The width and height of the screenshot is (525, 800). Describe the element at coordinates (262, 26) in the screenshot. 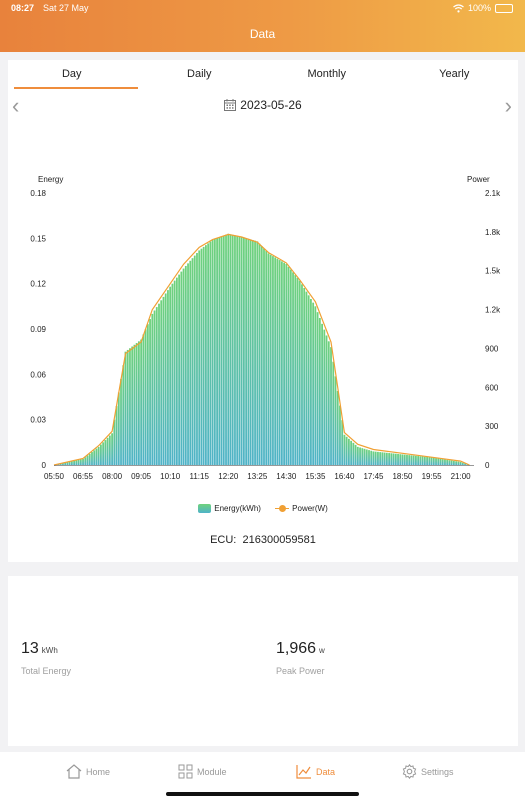

I see `app-header: 08:27 Sat 27 May 100% Data` at that location.